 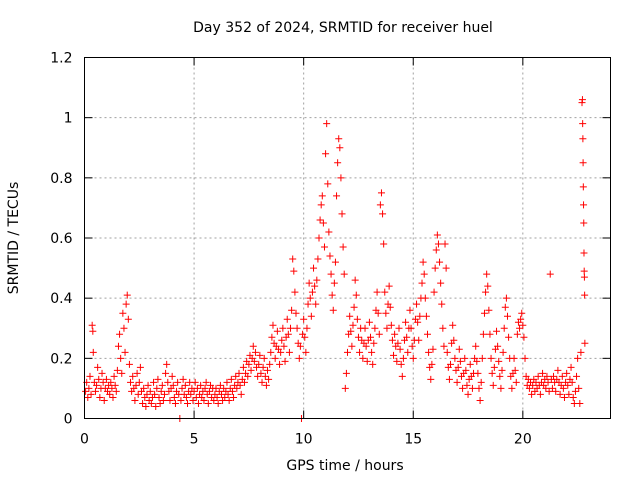 I want to click on x-tick-label: 0, so click(x=84, y=440).